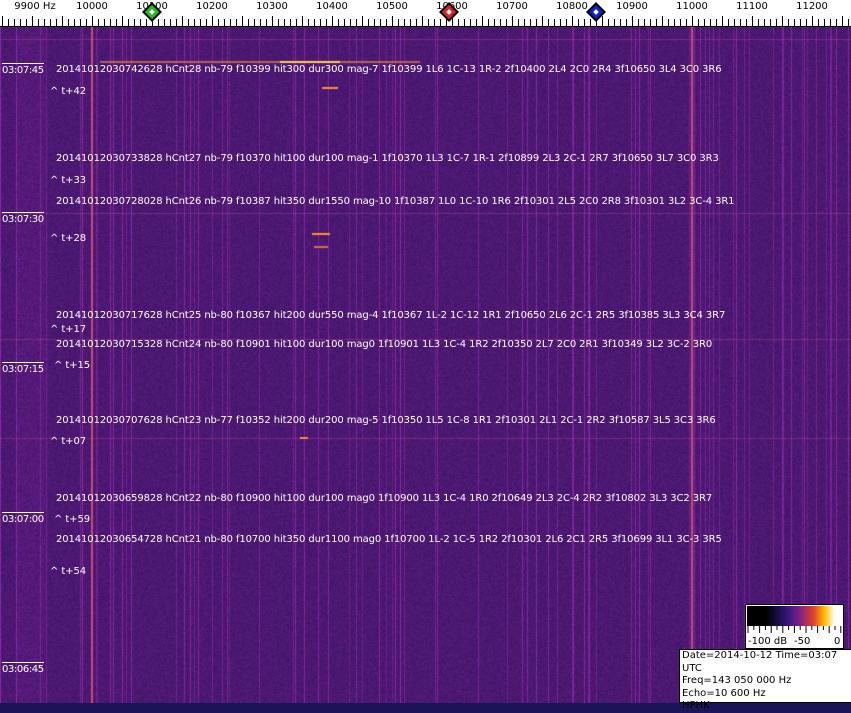 This screenshot has height=713, width=851. Describe the element at coordinates (802, 641) in the screenshot. I see `colorbar-label-mid: -50` at that location.